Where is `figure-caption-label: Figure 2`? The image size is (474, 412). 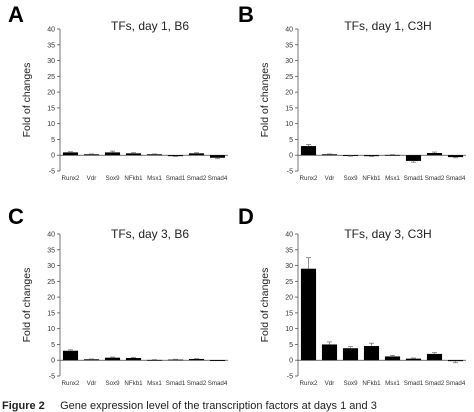
figure-caption-label: Figure 2 is located at coordinates (23, 406).